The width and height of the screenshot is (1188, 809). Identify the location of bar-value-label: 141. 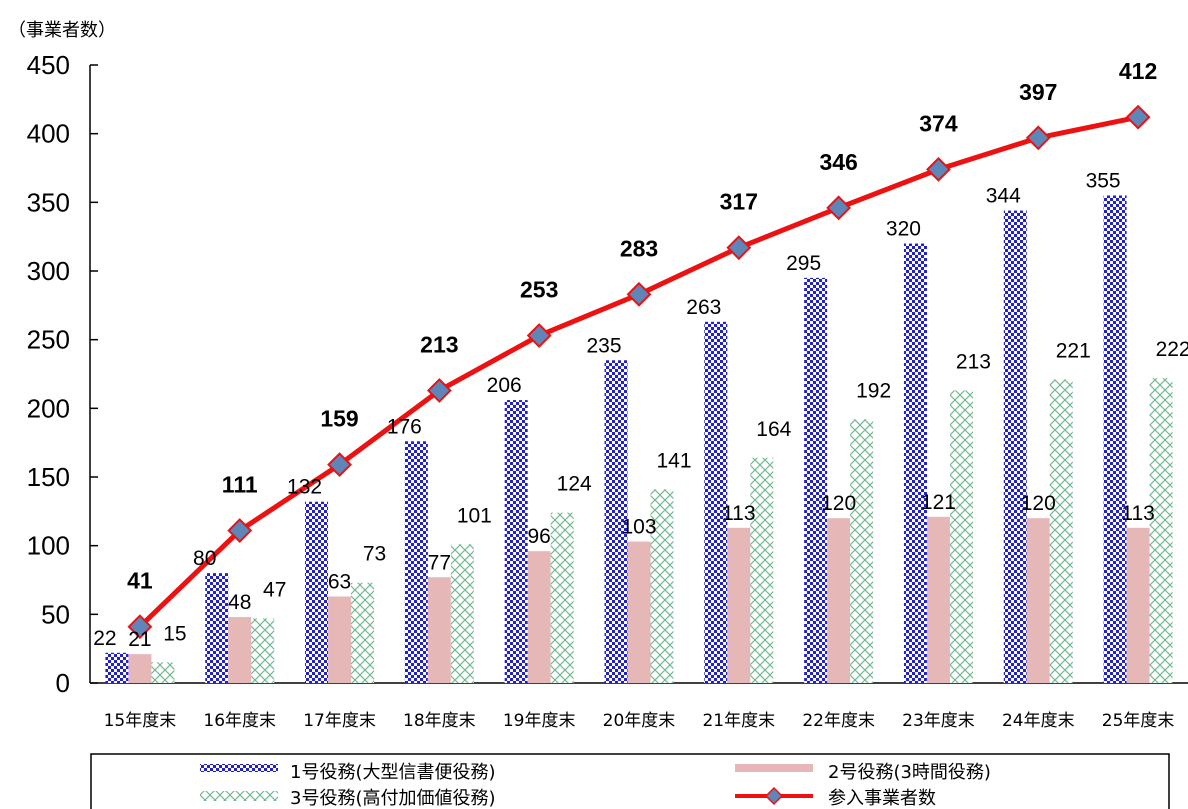
(673, 460).